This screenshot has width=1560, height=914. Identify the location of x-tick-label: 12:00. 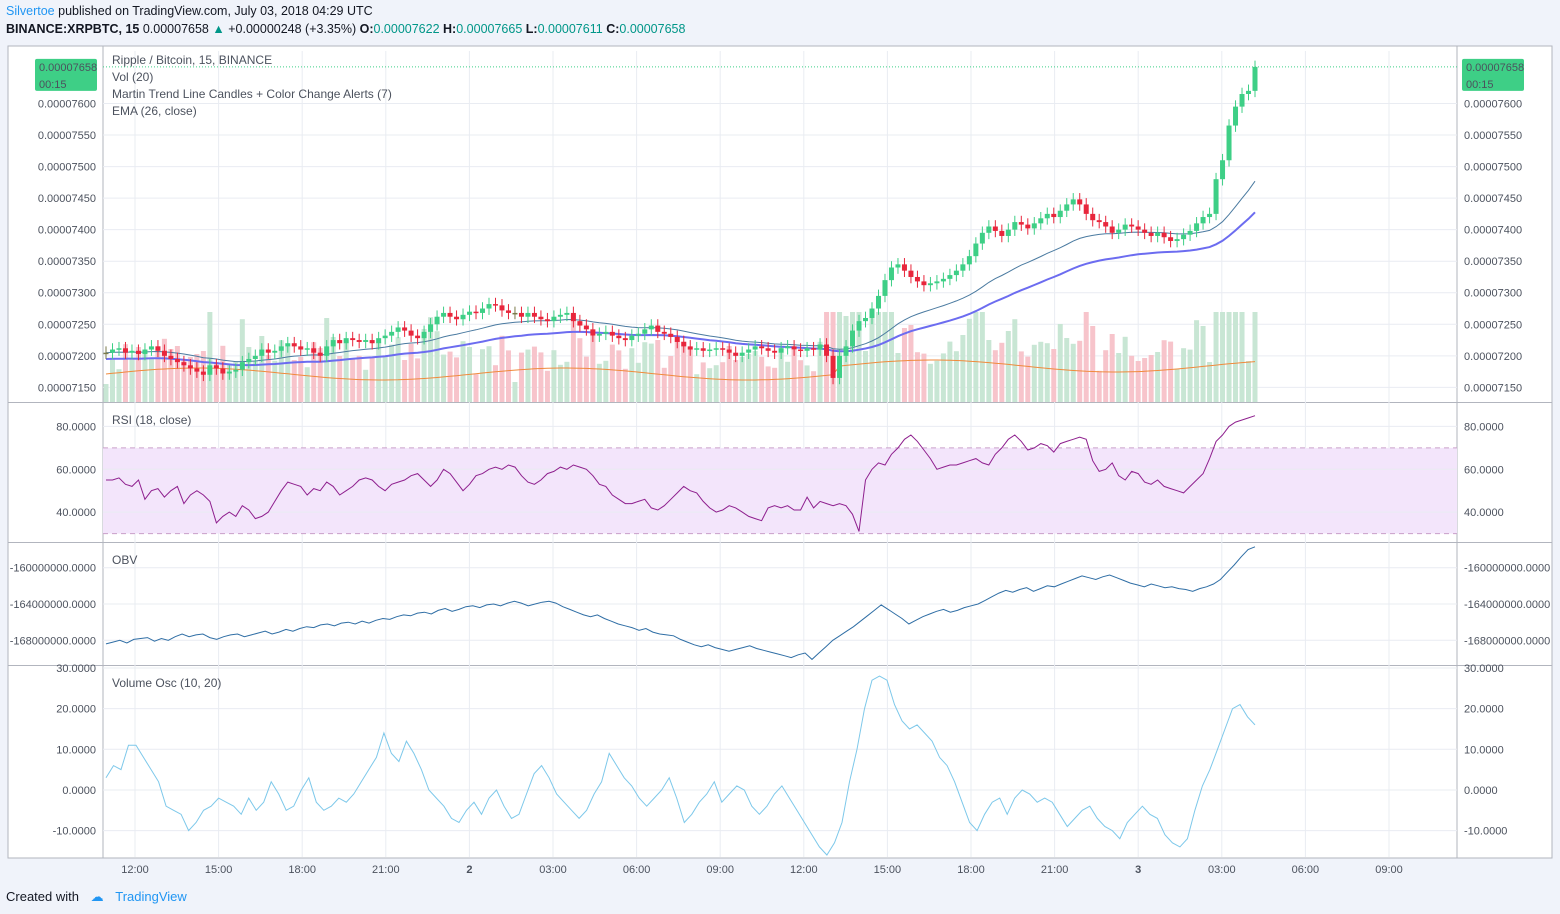
(135, 870).